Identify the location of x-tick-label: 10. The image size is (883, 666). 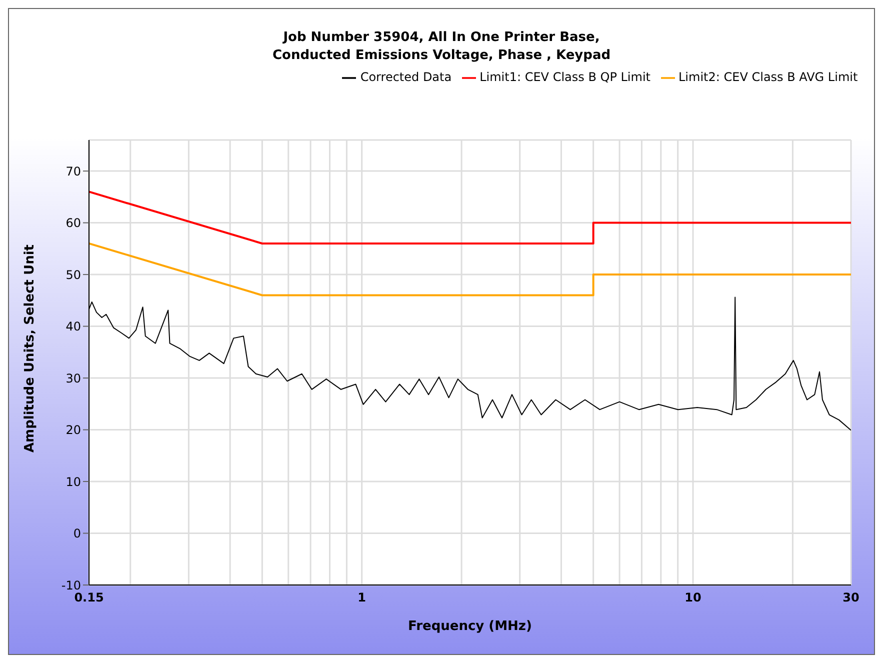
(693, 597).